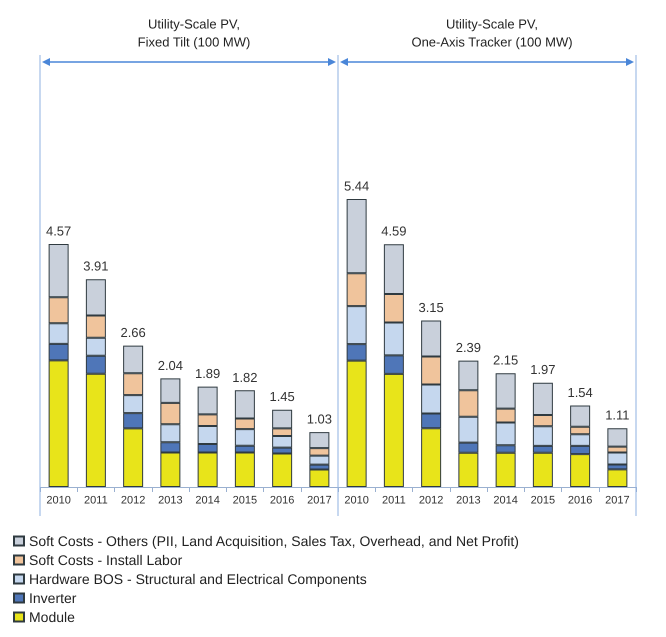 This screenshot has width=666, height=637. I want to click on chart-title: Utility-Scale PV, Fixed Tilt (100 MW), so click(194, 33).